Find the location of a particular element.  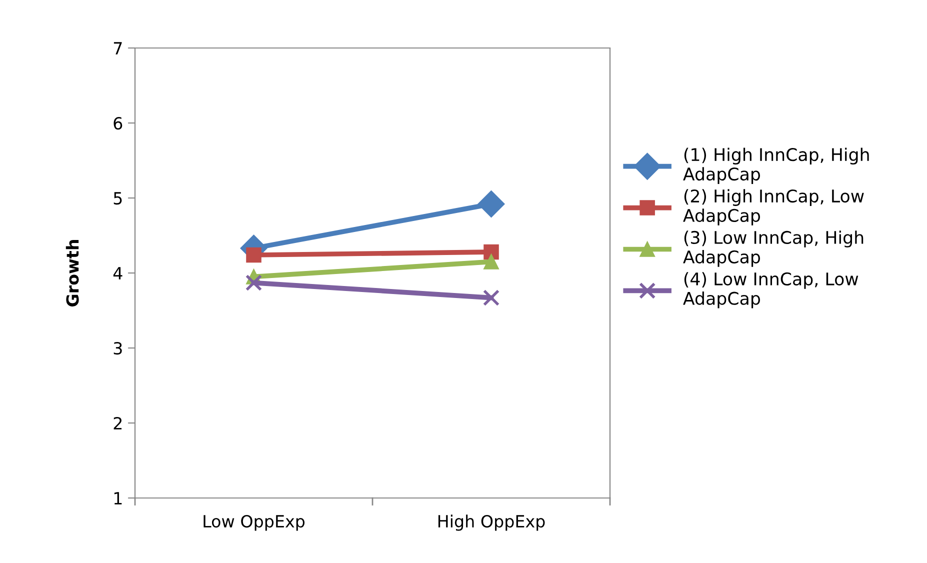

y-tick-label: 4 is located at coordinates (117, 273).